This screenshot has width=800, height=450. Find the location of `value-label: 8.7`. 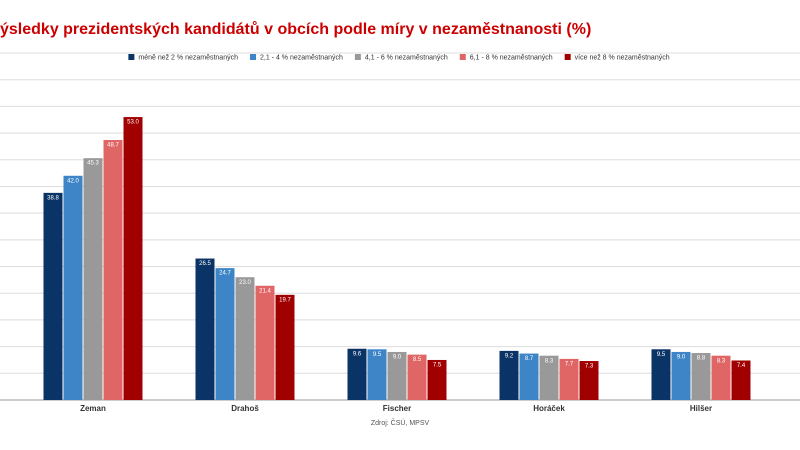

value-label: 8.7 is located at coordinates (529, 359).